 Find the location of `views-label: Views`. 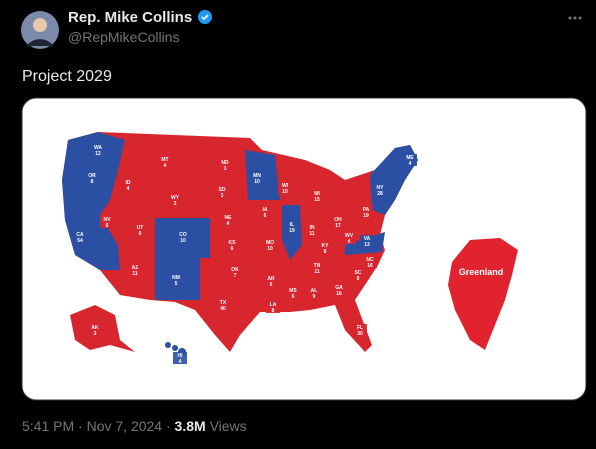

views-label: Views is located at coordinates (228, 426).